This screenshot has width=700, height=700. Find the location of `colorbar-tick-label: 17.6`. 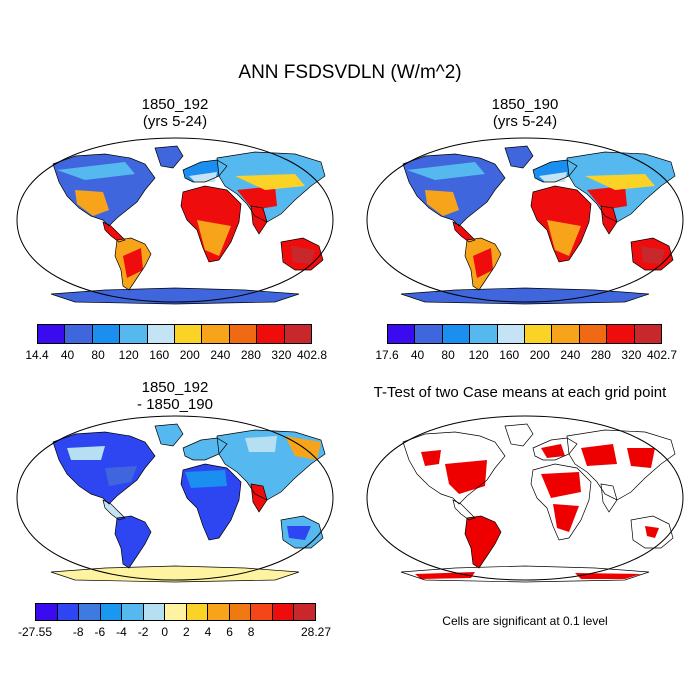

colorbar-tick-label: 17.6 is located at coordinates (387, 355).